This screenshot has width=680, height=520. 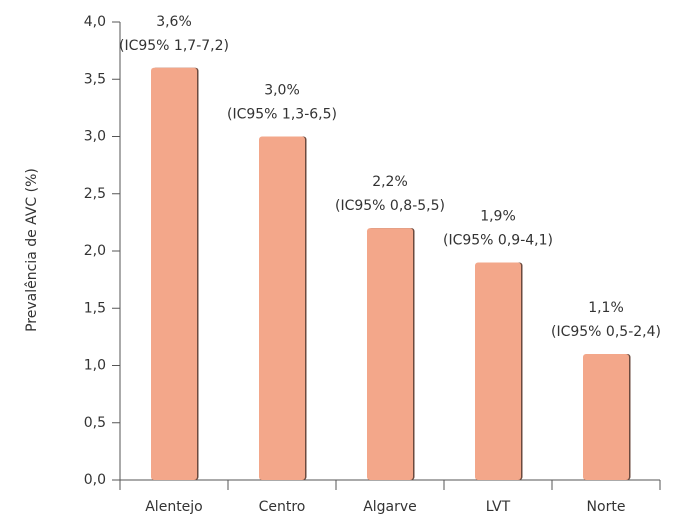 What do you see at coordinates (95, 480) in the screenshot?
I see `y-tick-label: 0,0` at bounding box center [95, 480].